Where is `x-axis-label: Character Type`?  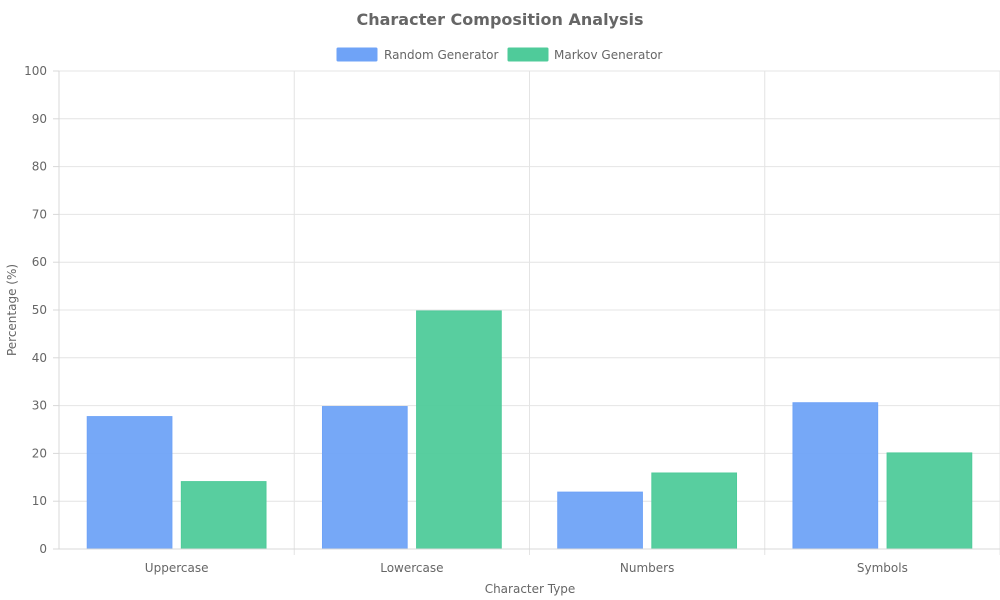
x-axis-label: Character Type is located at coordinates (530, 589).